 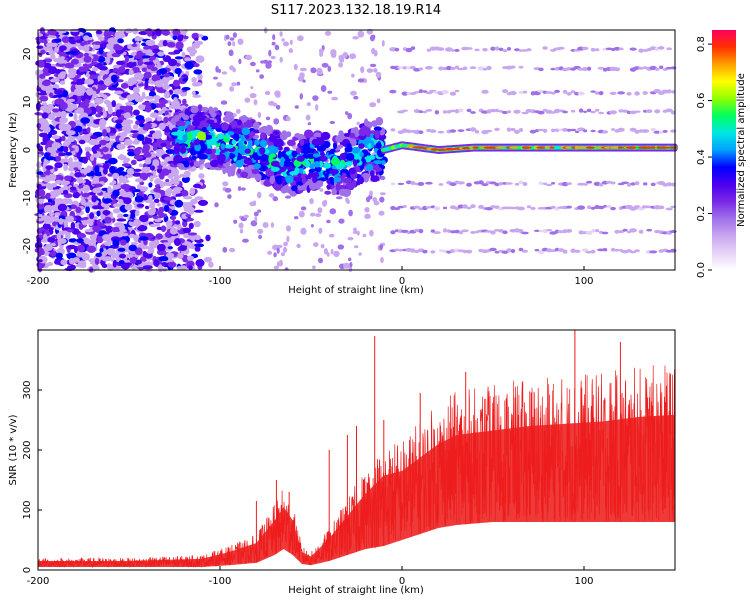 I want to click on figure-title: S117.2023.132.18.19.R14, so click(x=356, y=10).